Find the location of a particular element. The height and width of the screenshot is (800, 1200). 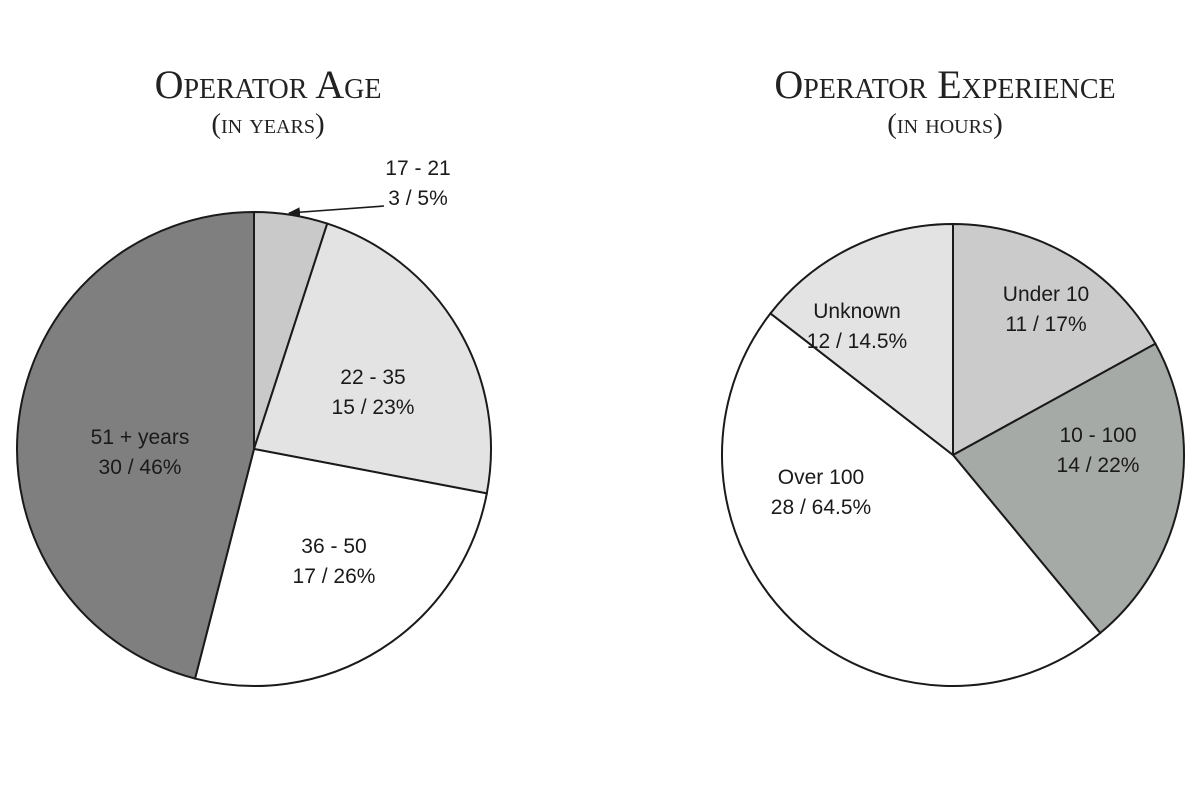

slice-label: Under 10 11 / 17% is located at coordinates (1046, 309).